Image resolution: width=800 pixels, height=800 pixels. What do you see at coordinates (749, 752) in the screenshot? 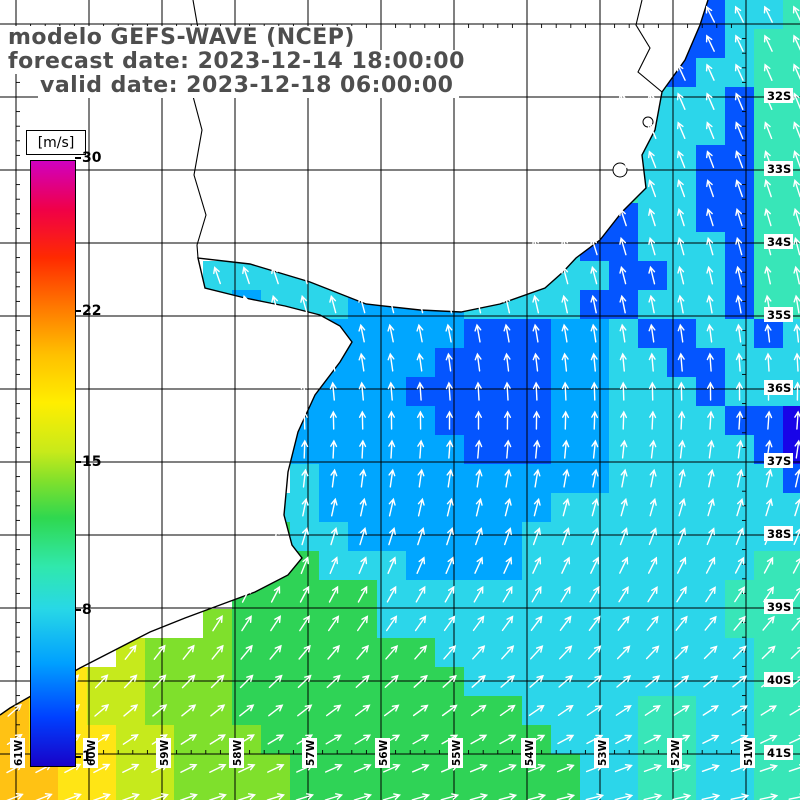
I see `longitude-label: 51W` at bounding box center [749, 752].